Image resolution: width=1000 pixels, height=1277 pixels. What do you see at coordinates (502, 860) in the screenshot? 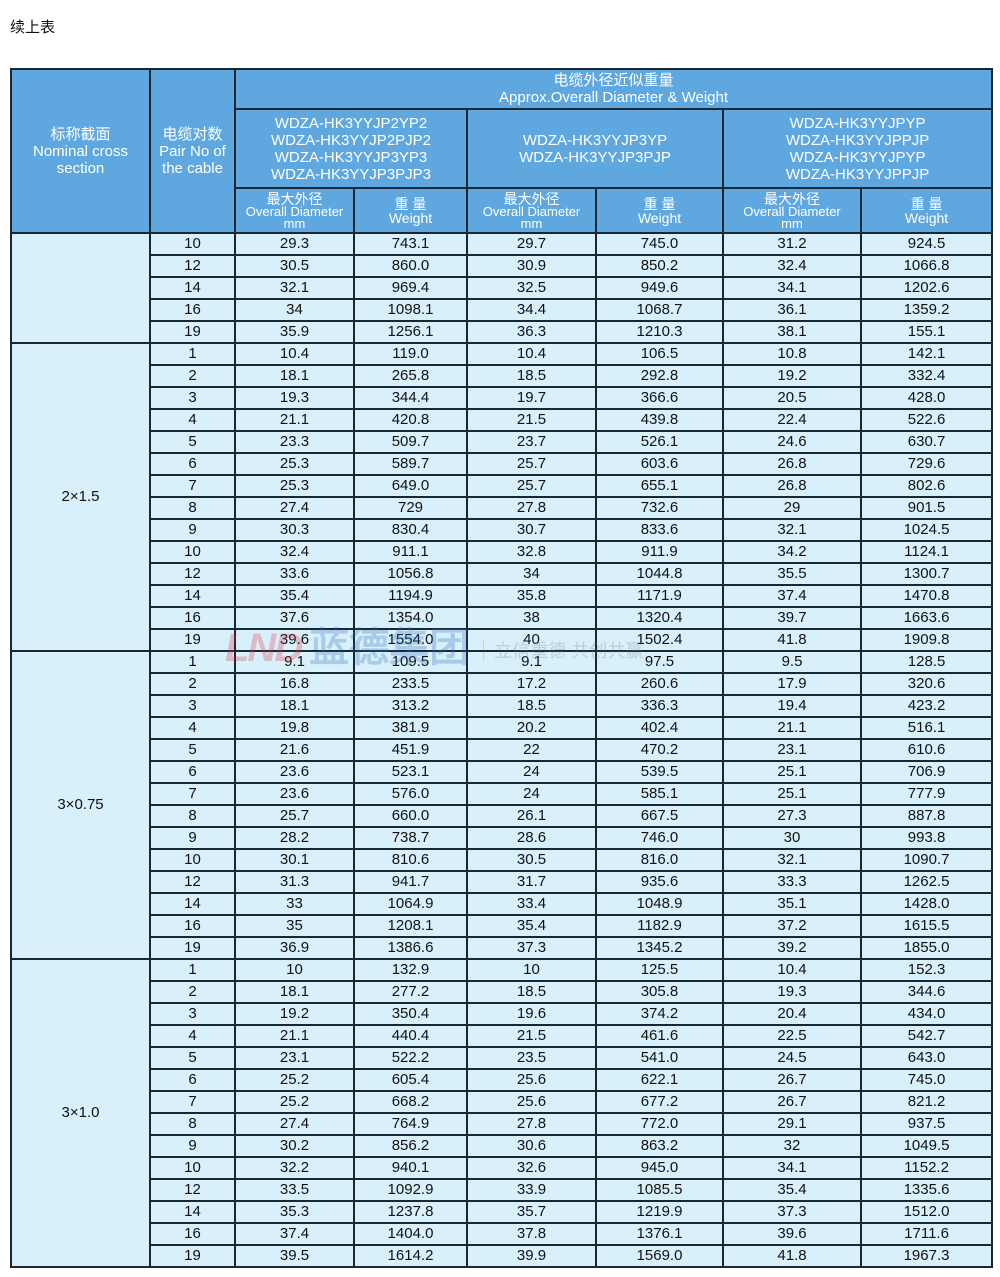
I see `table-row: 10 30.1 810.6 30.5 816.0 32.1 1090.7` at bounding box center [502, 860].